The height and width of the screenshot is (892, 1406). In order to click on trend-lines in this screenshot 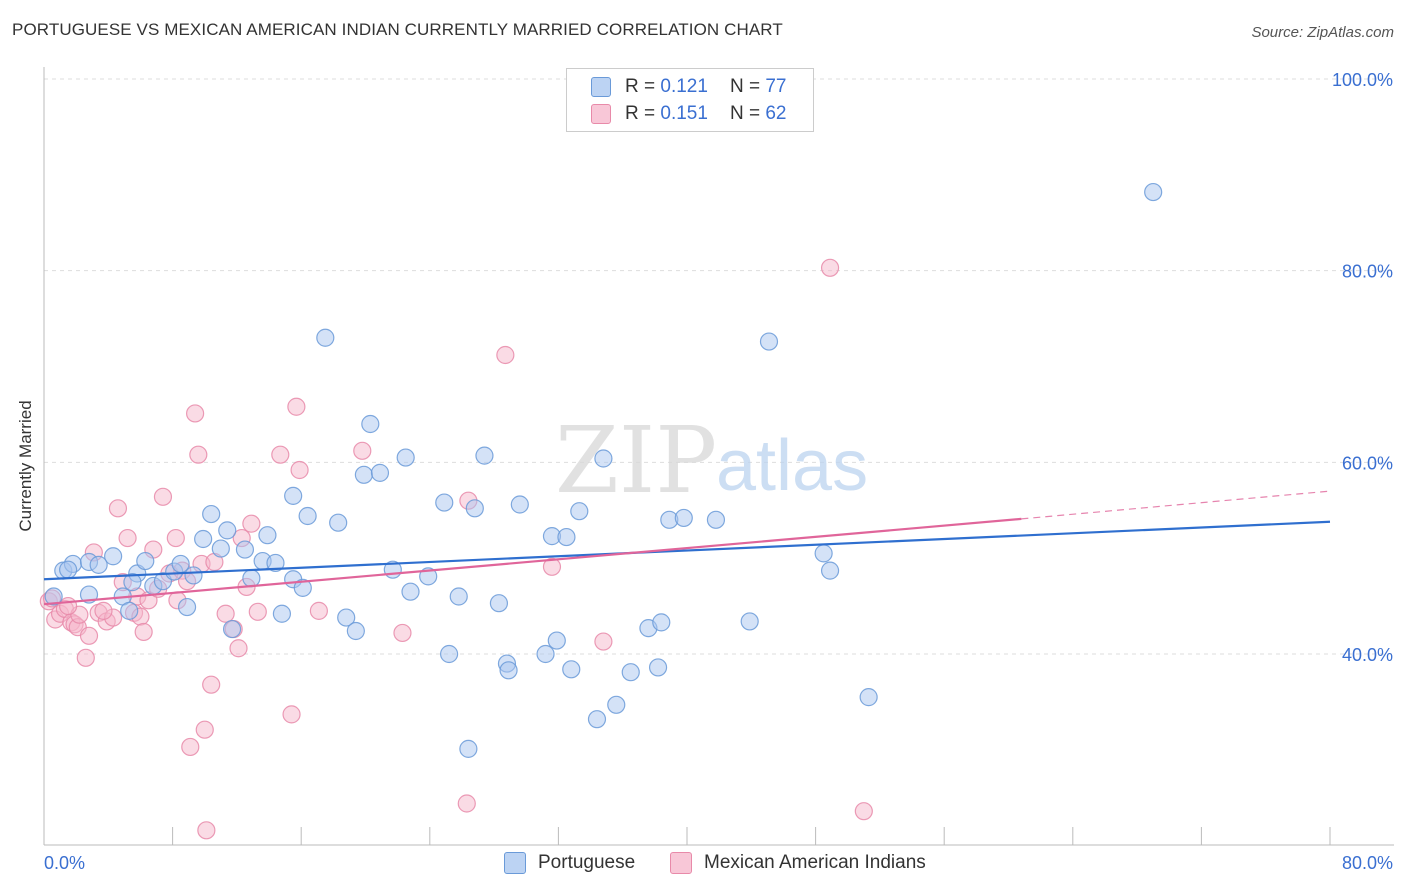, I will do `click(687, 548)`.